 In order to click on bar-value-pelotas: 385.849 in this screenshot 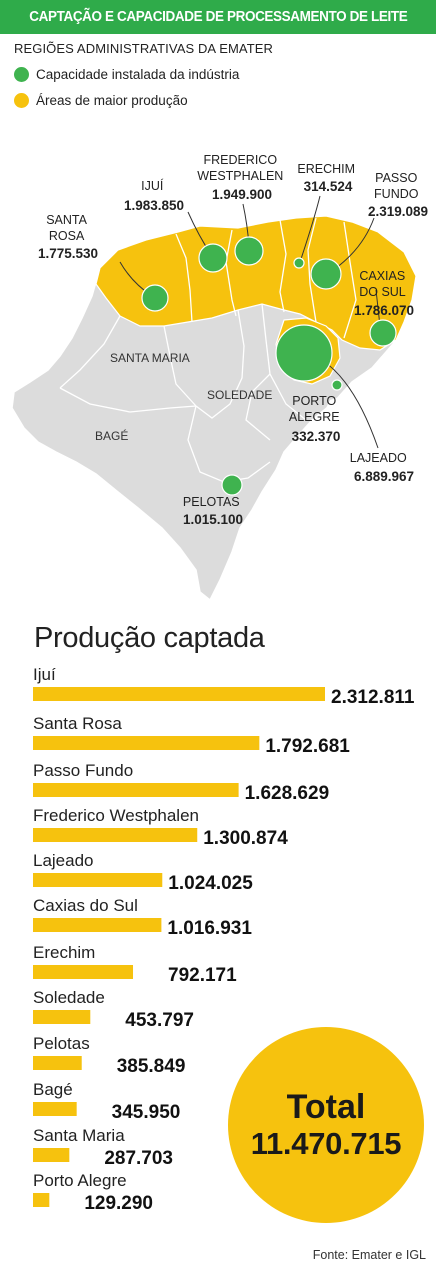, I will do `click(151, 1066)`.